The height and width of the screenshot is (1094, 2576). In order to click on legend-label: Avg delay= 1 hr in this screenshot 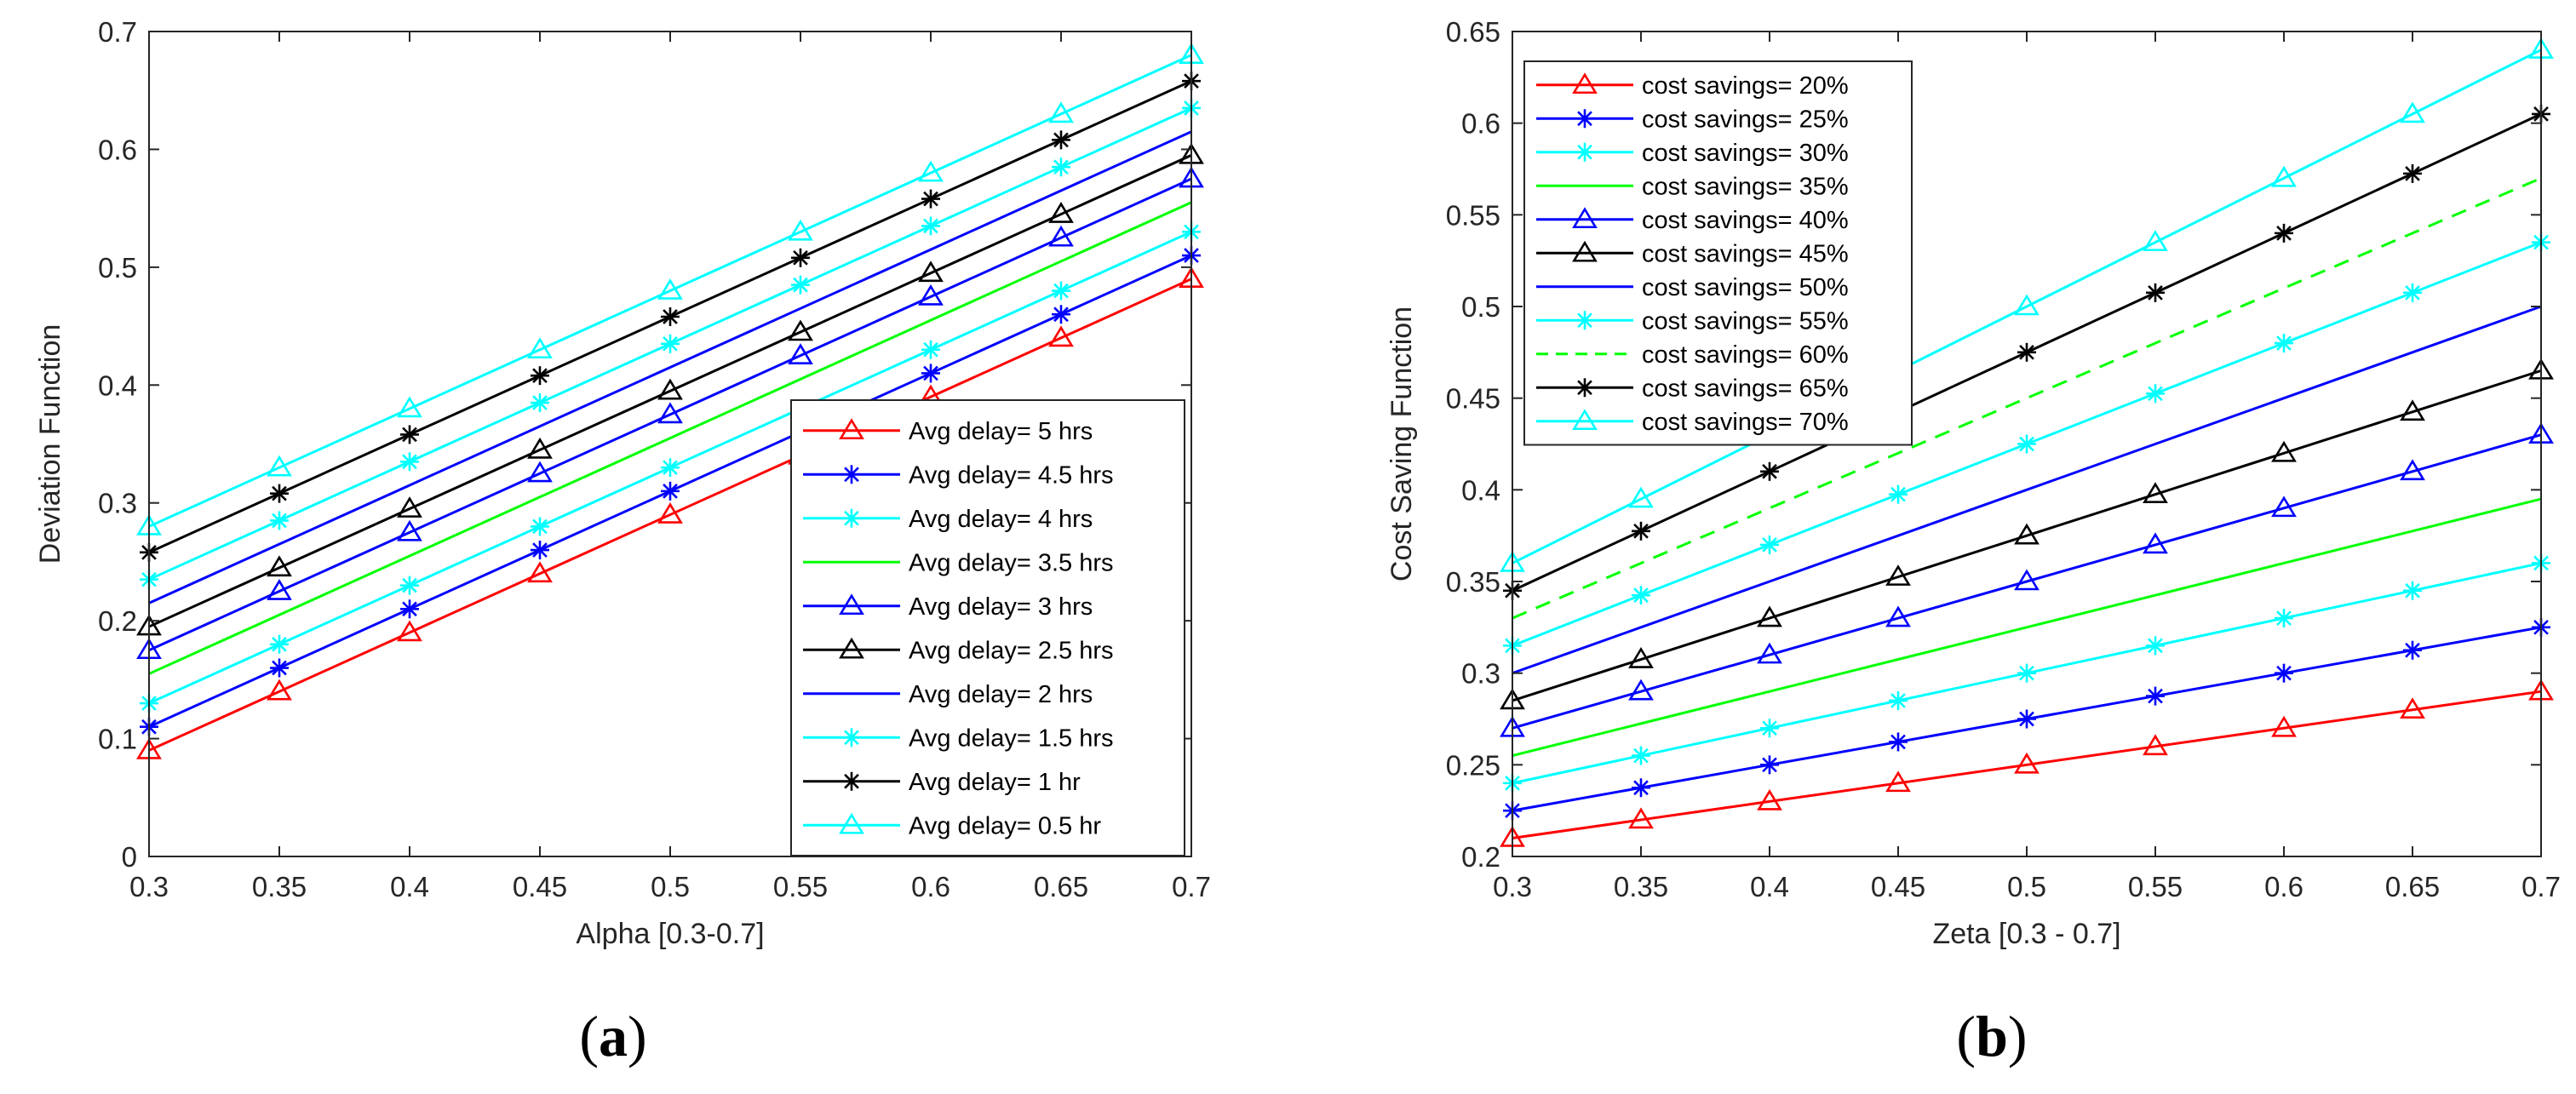, I will do `click(995, 782)`.